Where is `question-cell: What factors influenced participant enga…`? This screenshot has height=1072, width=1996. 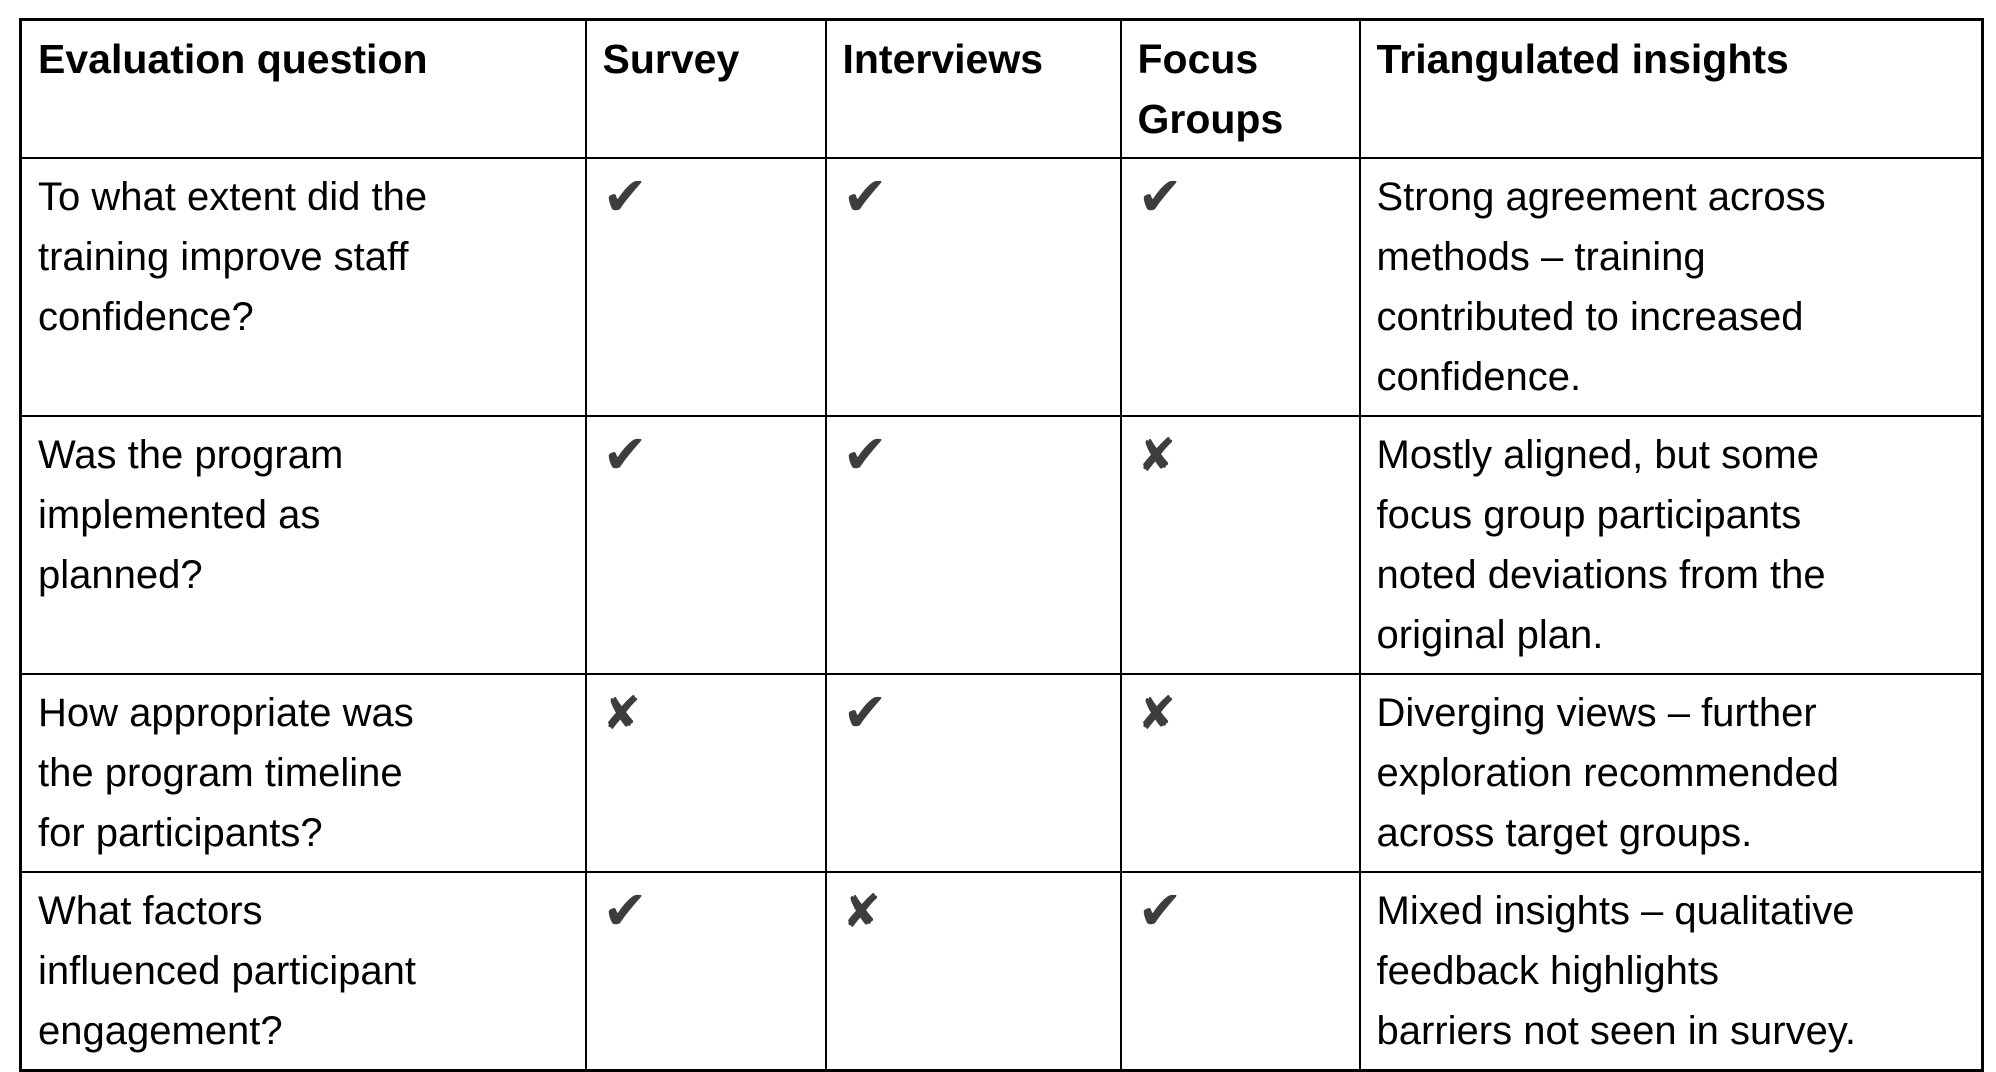 question-cell: What factors influenced participant enga… is located at coordinates (303, 971).